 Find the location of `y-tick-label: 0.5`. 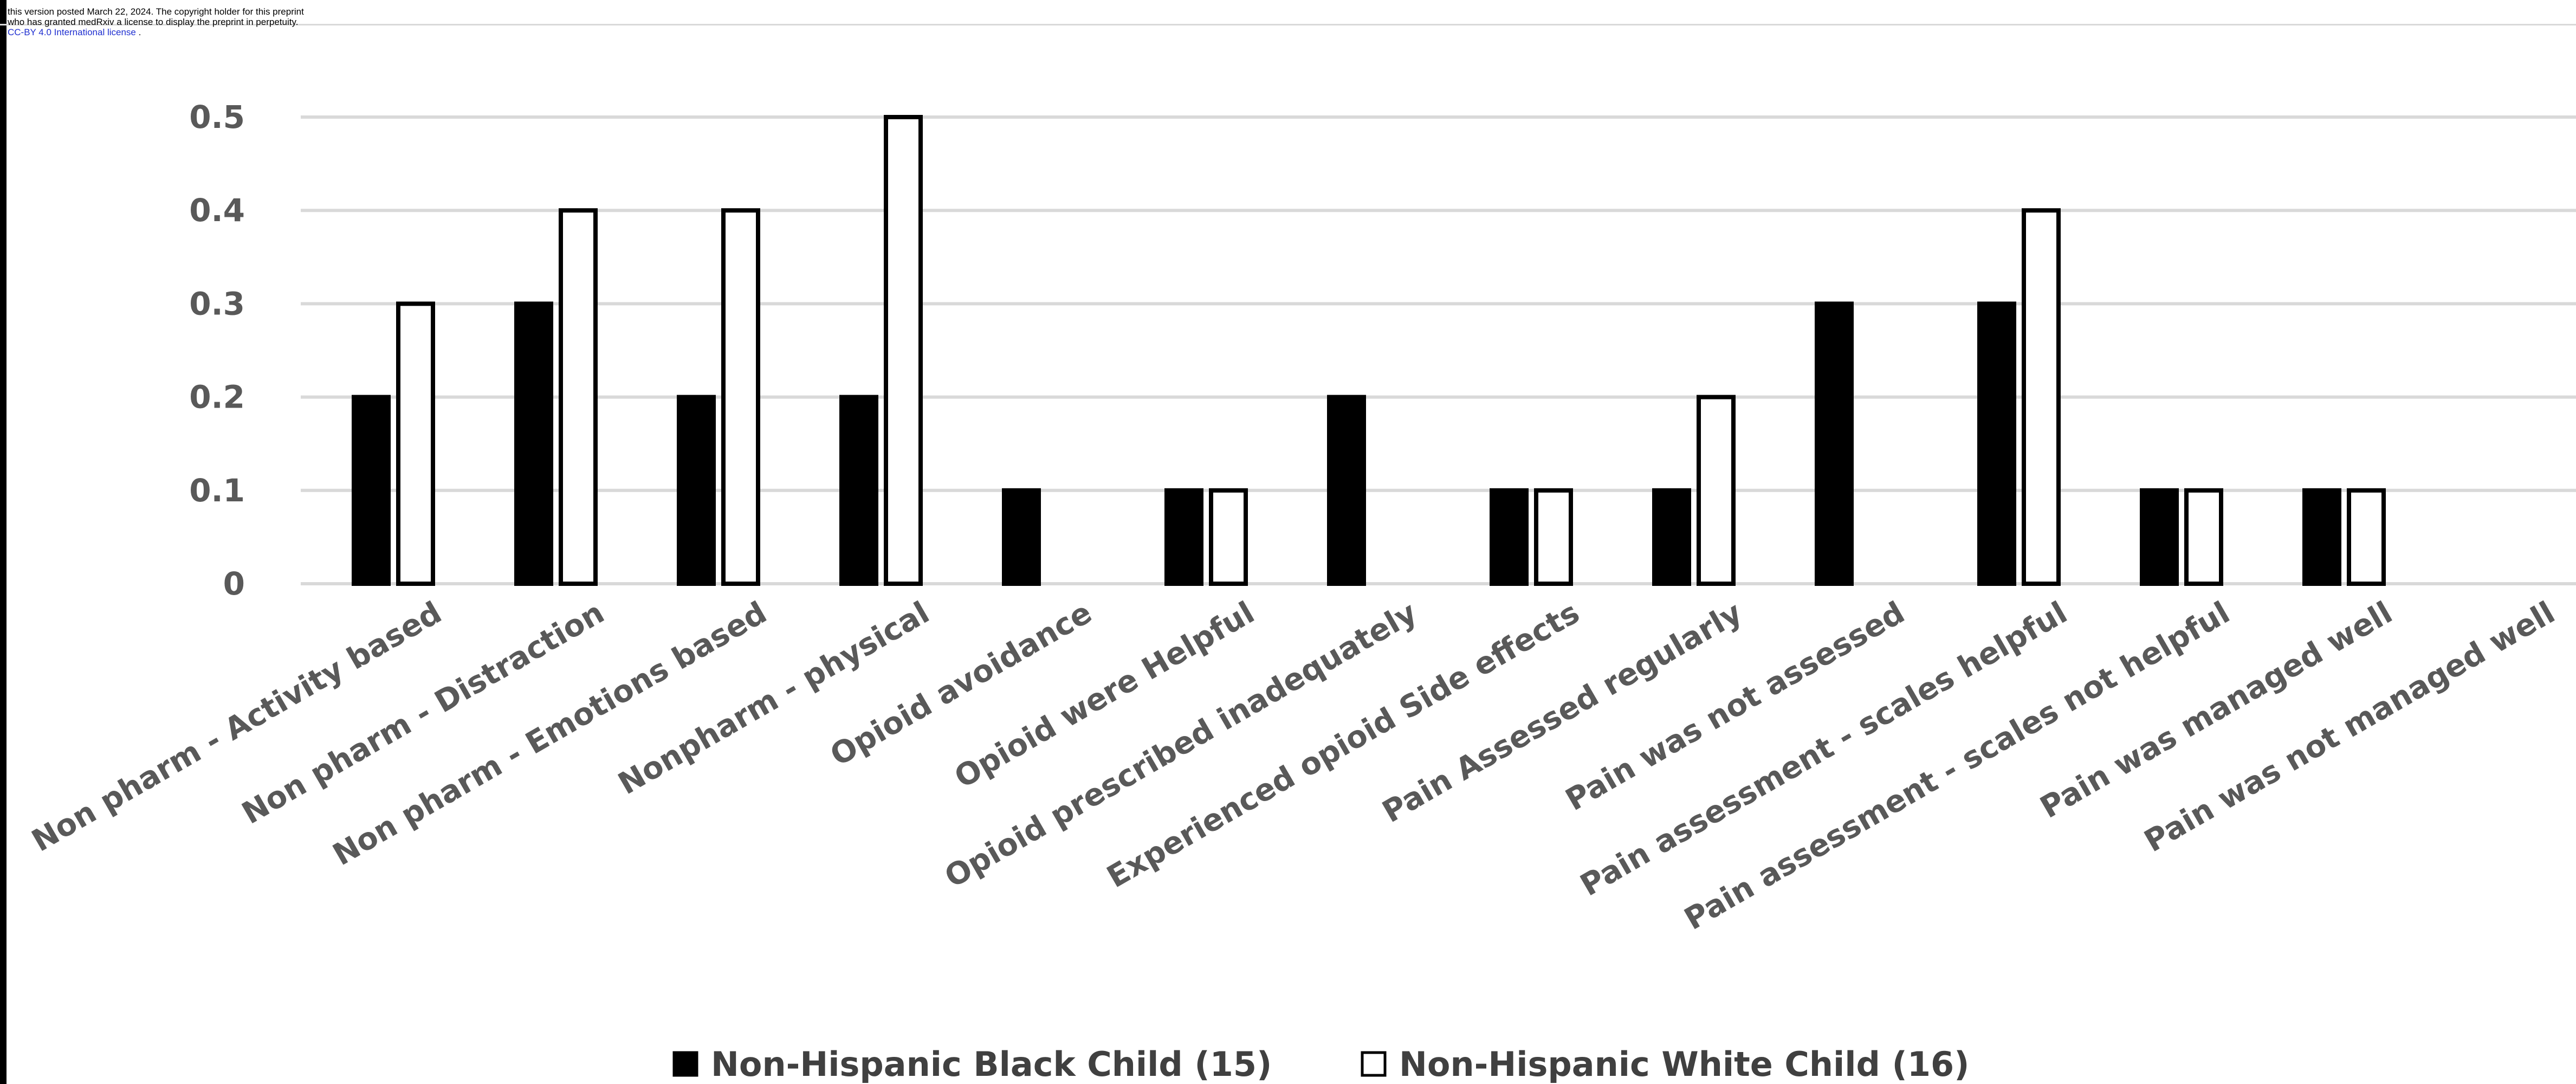

y-tick-label: 0.5 is located at coordinates (217, 118).